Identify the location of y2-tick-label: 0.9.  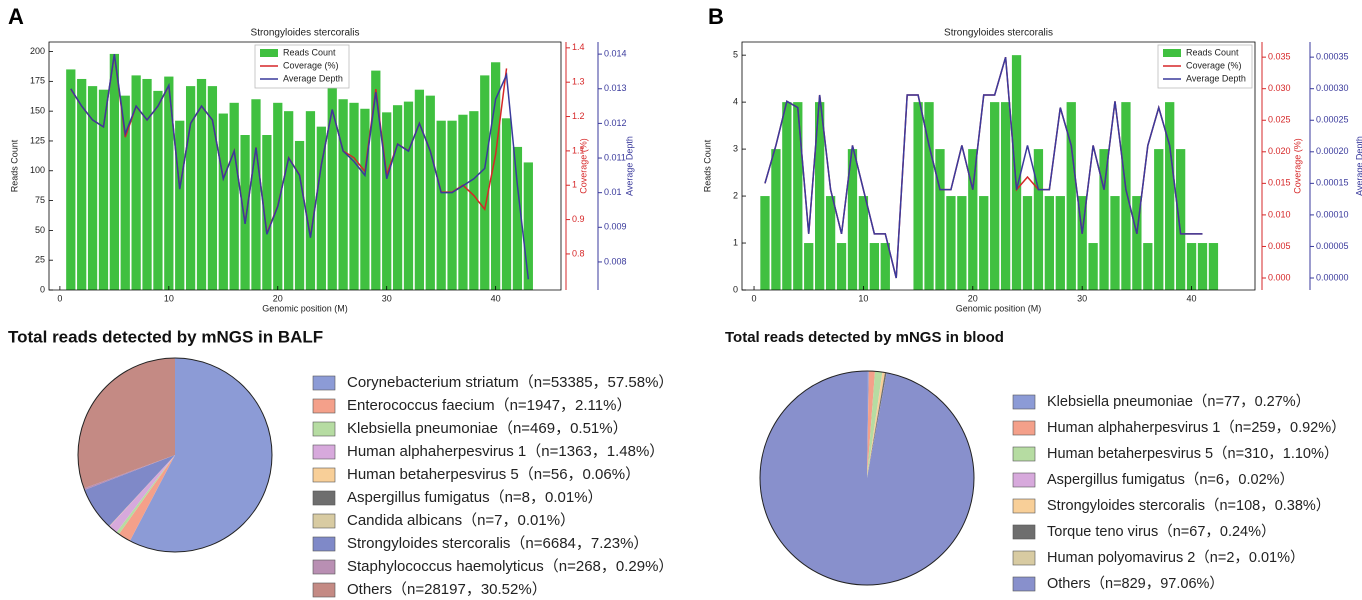
(578, 219).